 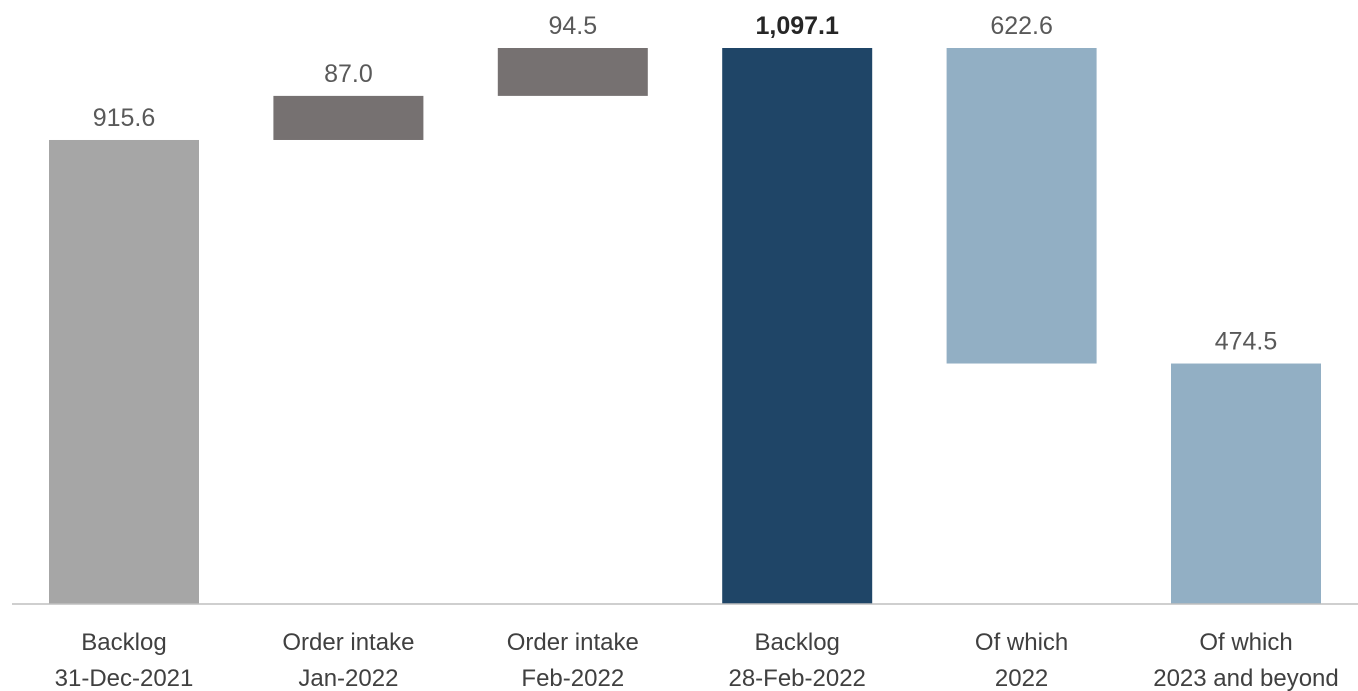 What do you see at coordinates (1021, 26) in the screenshot?
I see `value-label-5: 622.6` at bounding box center [1021, 26].